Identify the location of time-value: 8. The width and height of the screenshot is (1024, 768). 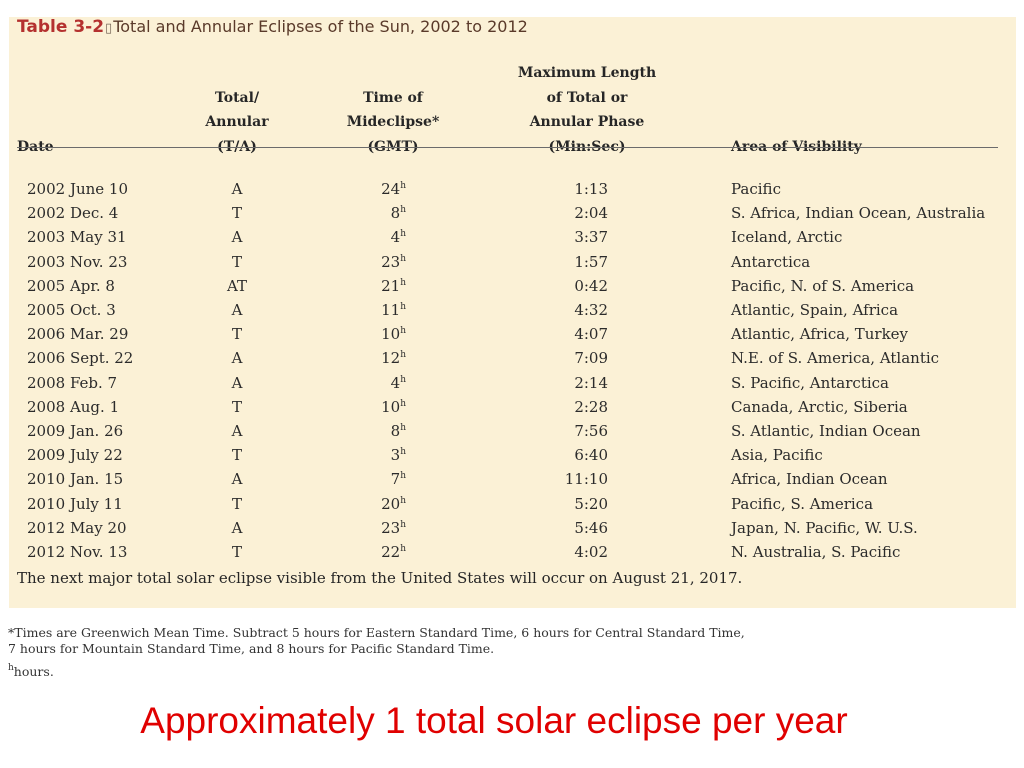
(395, 431).